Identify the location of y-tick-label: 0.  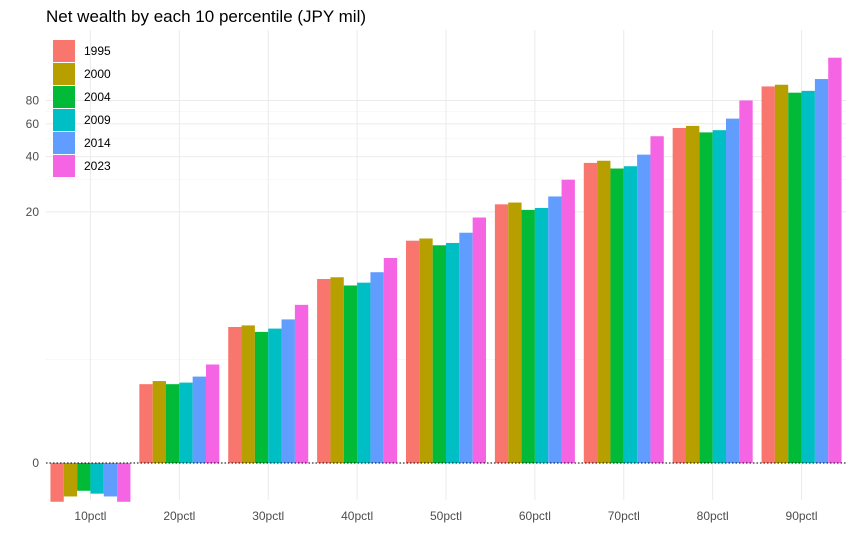
(35, 463).